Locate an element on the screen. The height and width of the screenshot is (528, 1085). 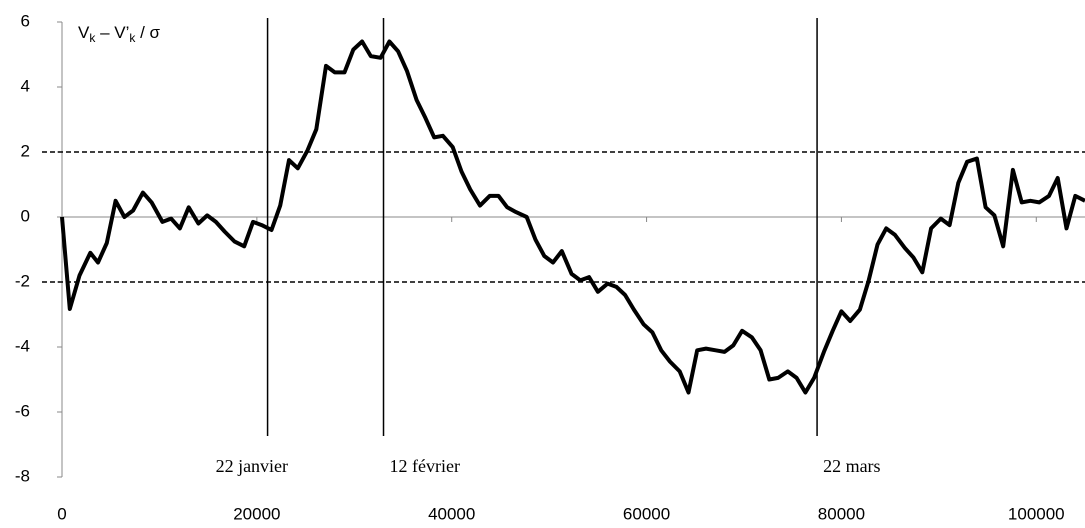
y-label-part: / σ is located at coordinates (147, 32).